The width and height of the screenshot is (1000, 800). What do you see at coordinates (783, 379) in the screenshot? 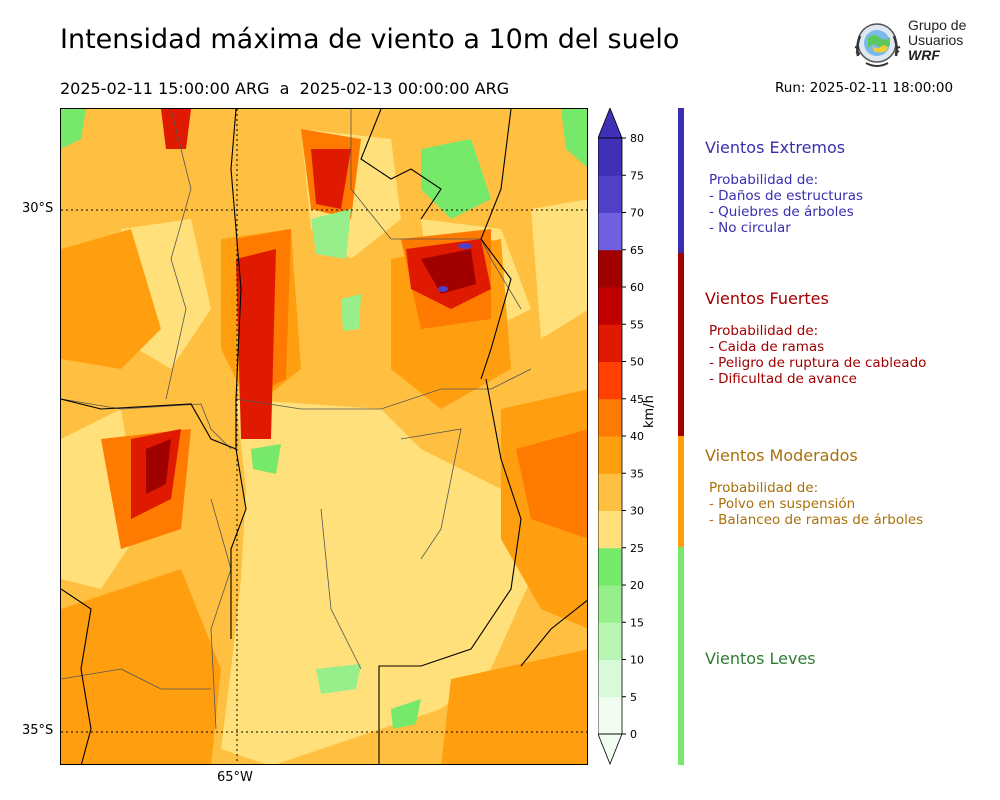
I see `category-line: - Dificultad de avance` at bounding box center [783, 379].